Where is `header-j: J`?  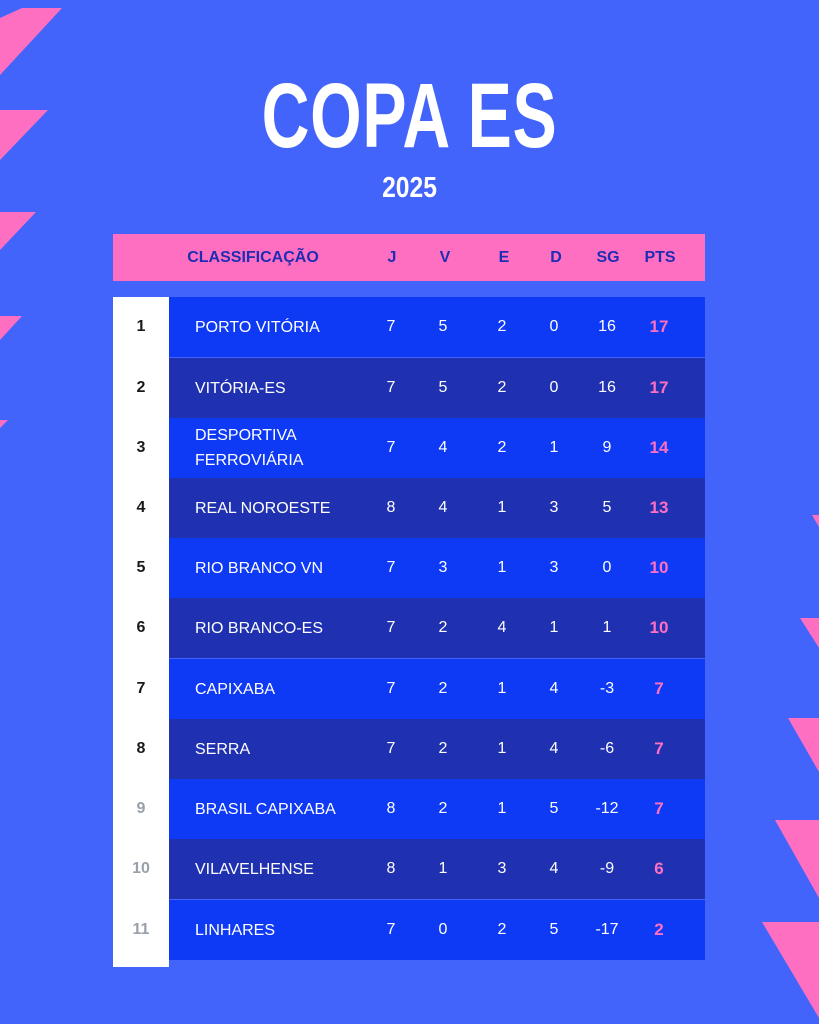 header-j: J is located at coordinates (392, 257).